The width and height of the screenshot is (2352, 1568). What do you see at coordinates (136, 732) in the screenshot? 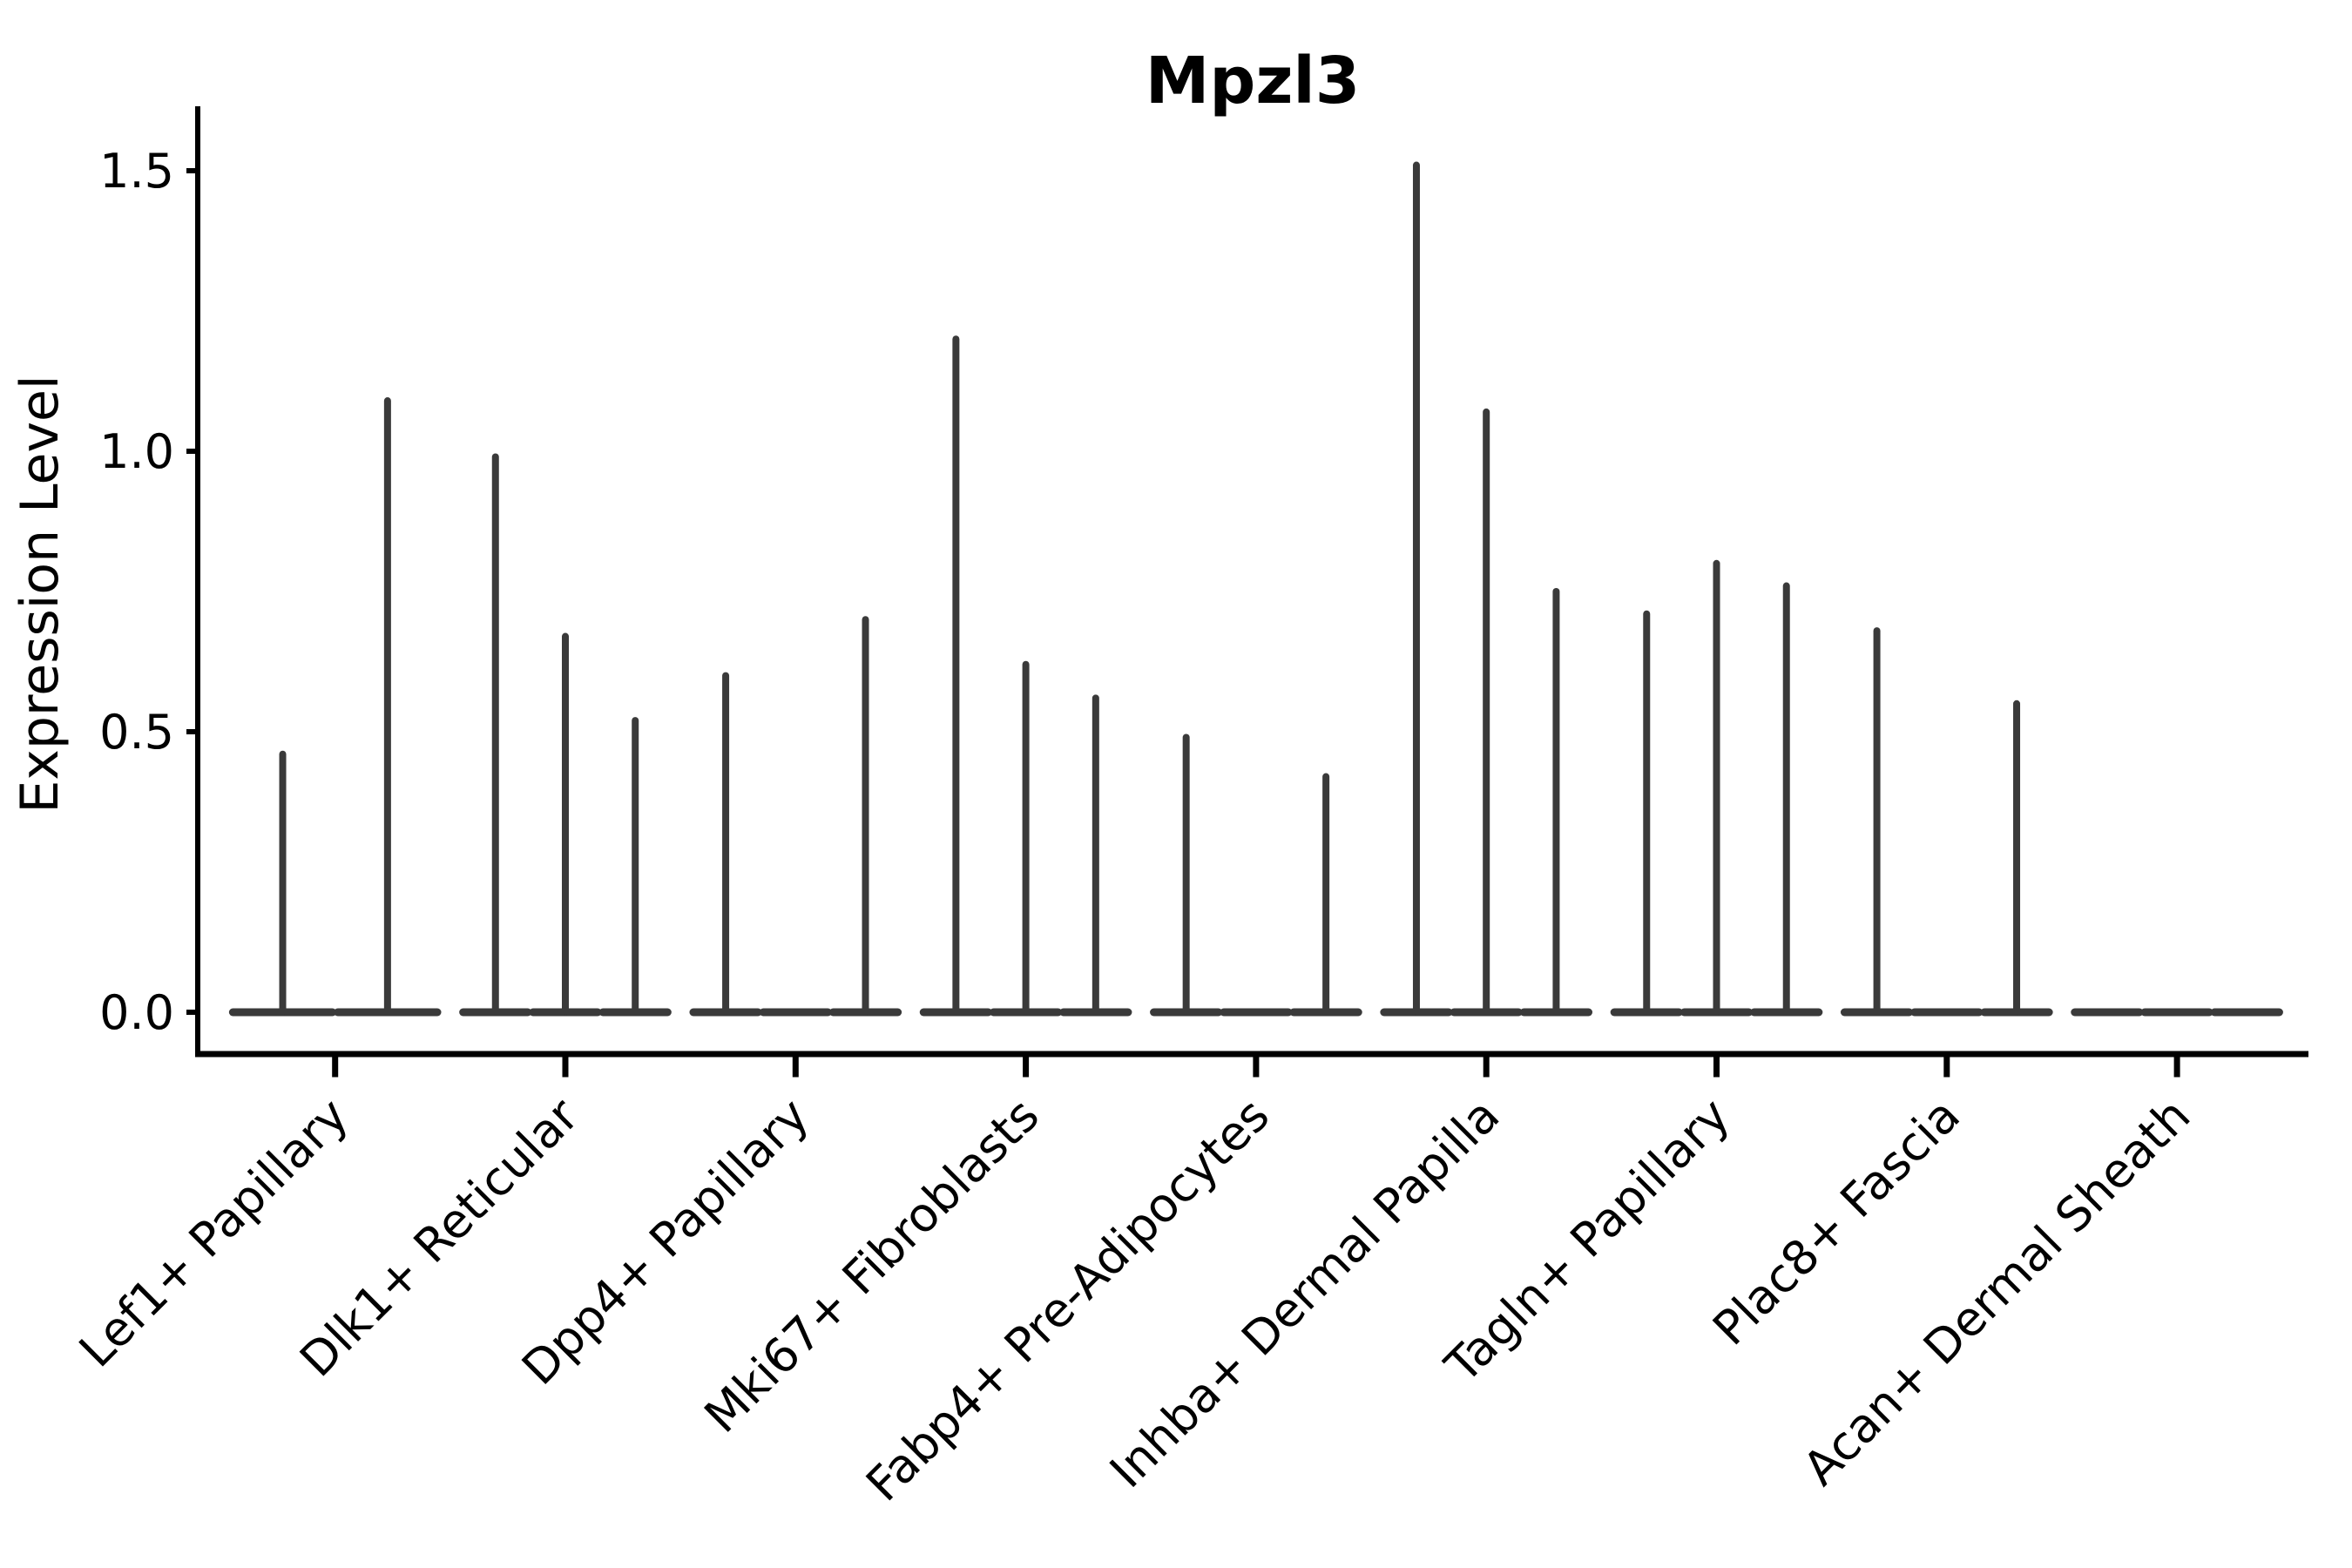
I see `y-tick-label: 0.5` at bounding box center [136, 732].